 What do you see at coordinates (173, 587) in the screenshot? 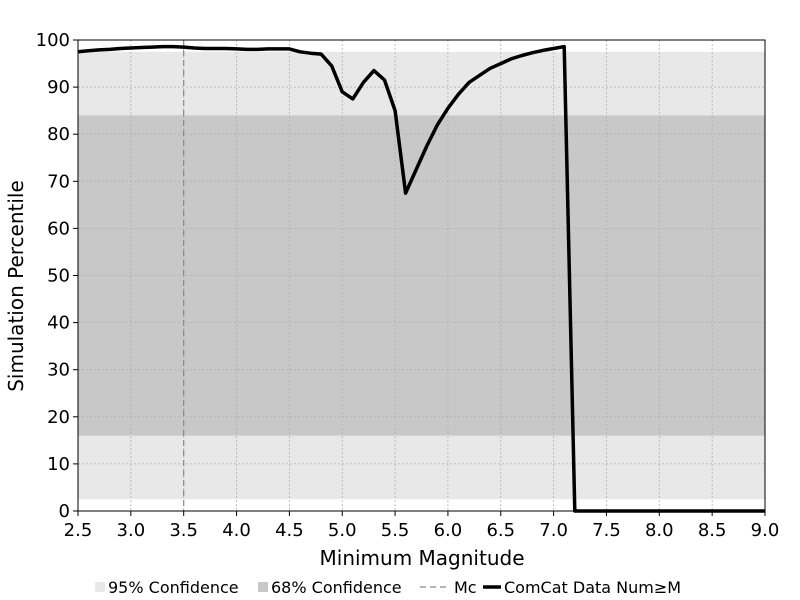
I see `legend-label: 95% Confidence` at bounding box center [173, 587].